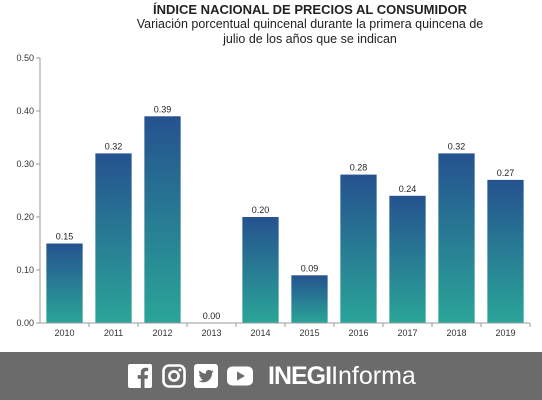  Describe the element at coordinates (260, 333) in the screenshot. I see `x-tick-label-2014: 2014` at that location.